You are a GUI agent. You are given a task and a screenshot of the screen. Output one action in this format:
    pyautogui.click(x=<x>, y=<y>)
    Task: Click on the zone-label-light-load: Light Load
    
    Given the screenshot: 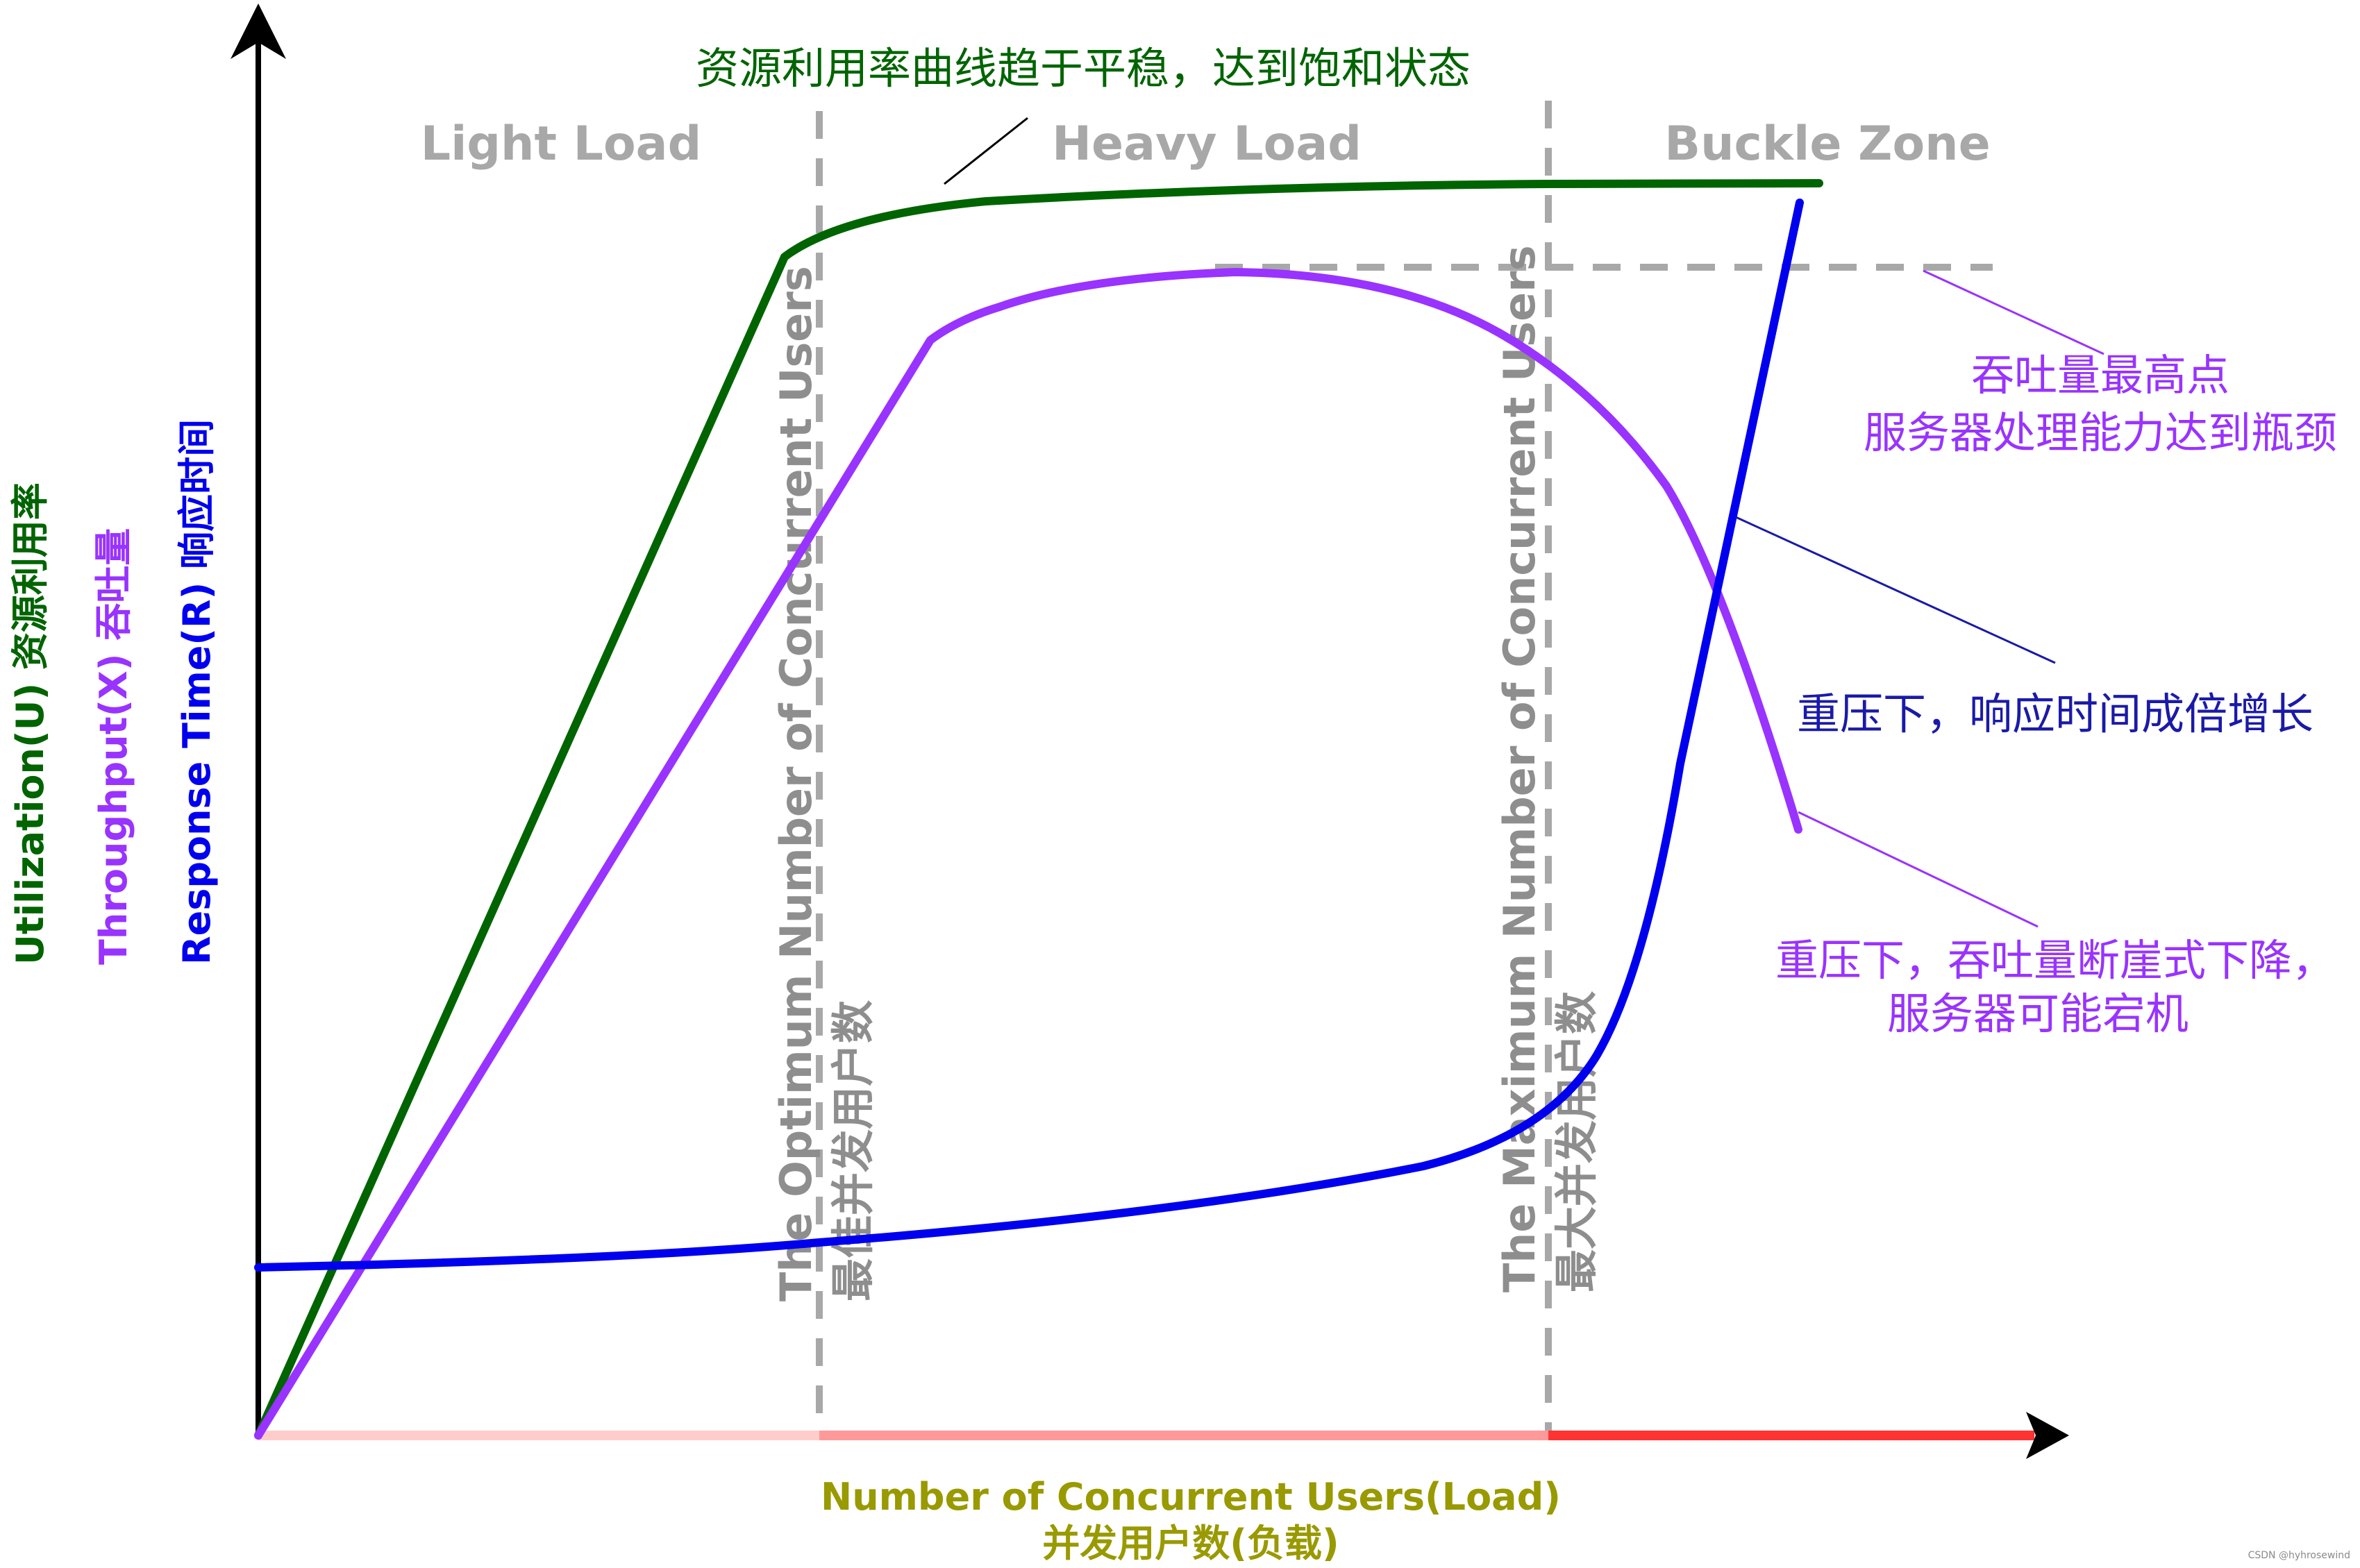 What is the action you would take?
    pyautogui.click(x=561, y=144)
    